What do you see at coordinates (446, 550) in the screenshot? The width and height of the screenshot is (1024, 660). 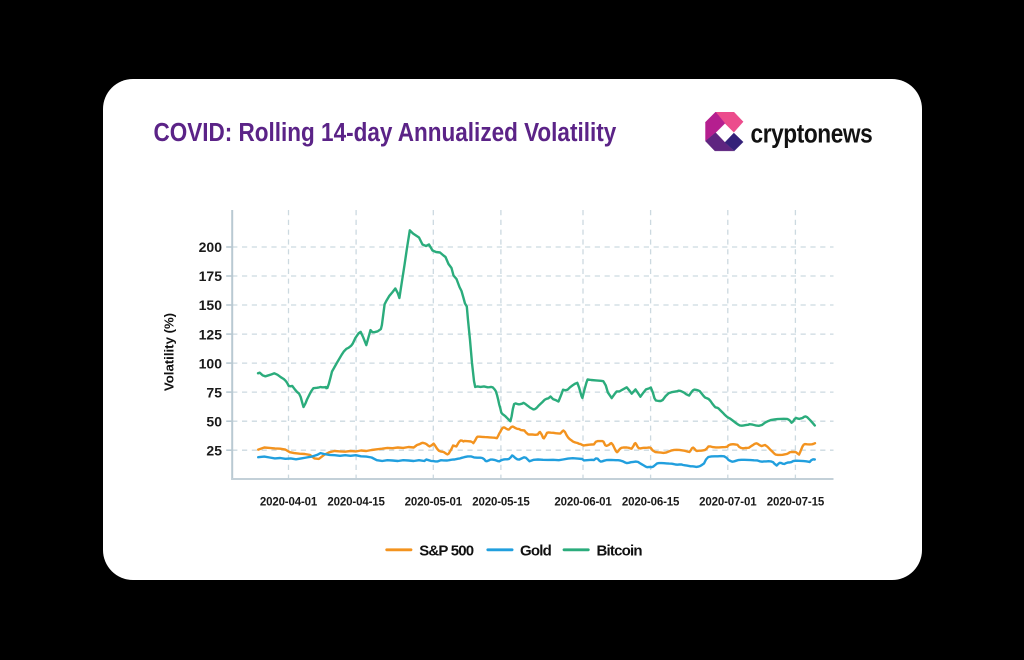 I see `svg-text: S&P 500` at bounding box center [446, 550].